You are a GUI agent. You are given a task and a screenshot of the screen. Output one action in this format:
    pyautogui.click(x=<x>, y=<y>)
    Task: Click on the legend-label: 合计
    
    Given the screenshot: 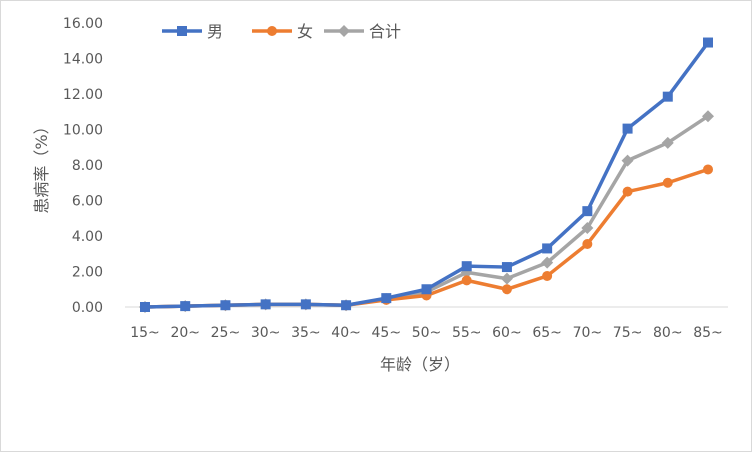 What is the action you would take?
    pyautogui.click(x=385, y=31)
    